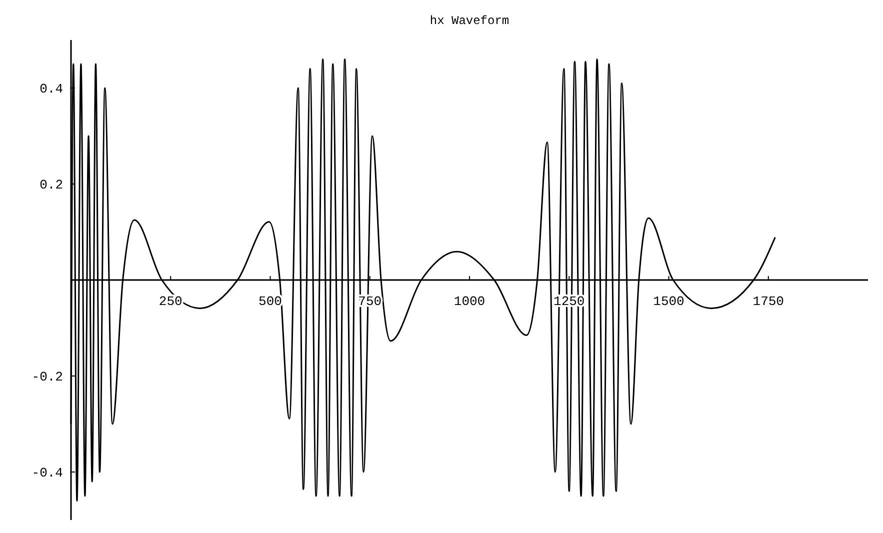 The height and width of the screenshot is (533, 883). I want to click on x-tick-label: 1750, so click(768, 301).